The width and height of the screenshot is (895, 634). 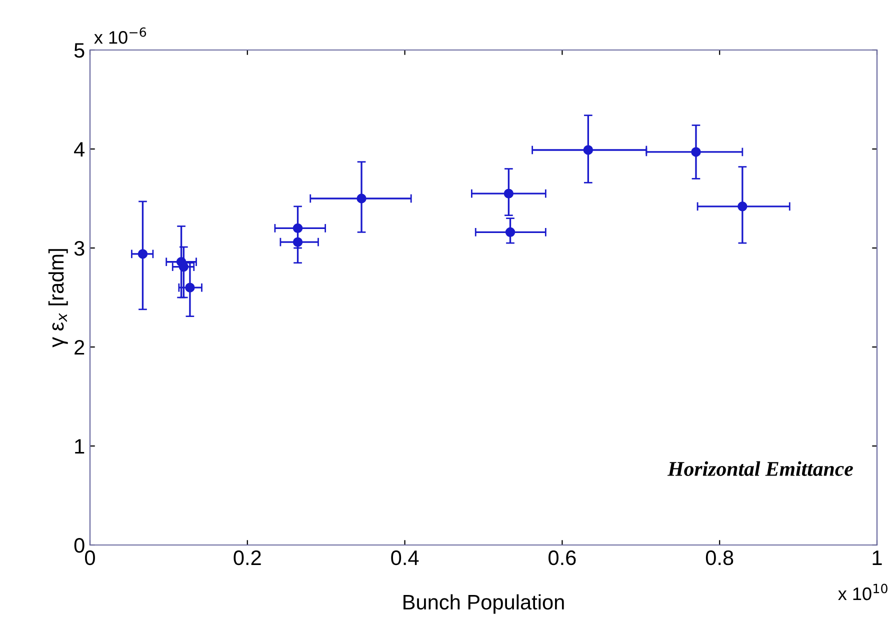 What do you see at coordinates (562, 558) in the screenshot?
I see `x-tick-label: 0.6` at bounding box center [562, 558].